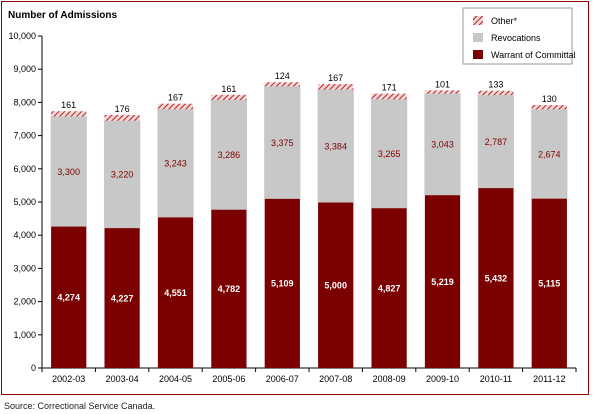 This screenshot has width=593, height=414. What do you see at coordinates (229, 155) in the screenshot?
I see `data-label: 3,286` at bounding box center [229, 155].